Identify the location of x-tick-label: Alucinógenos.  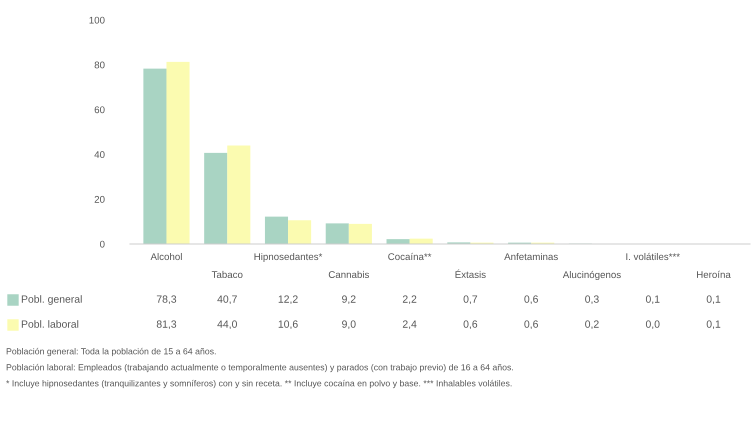
(591, 275).